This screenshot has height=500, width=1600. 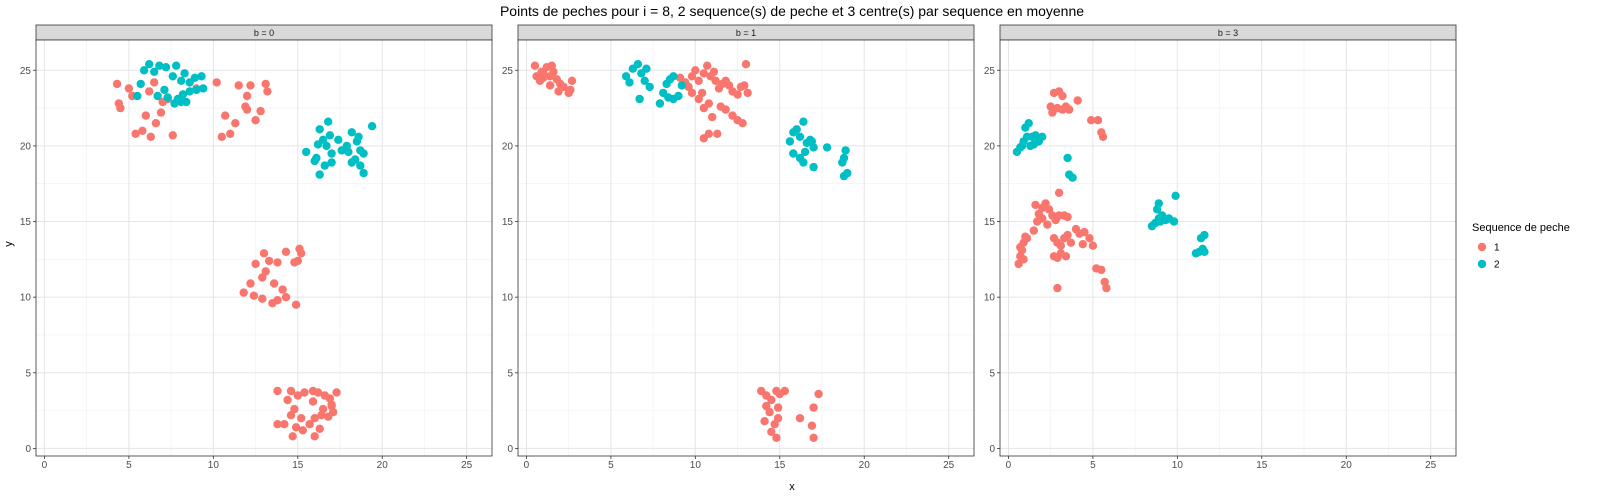 I want to click on legend-label: 2, so click(x=1497, y=265).